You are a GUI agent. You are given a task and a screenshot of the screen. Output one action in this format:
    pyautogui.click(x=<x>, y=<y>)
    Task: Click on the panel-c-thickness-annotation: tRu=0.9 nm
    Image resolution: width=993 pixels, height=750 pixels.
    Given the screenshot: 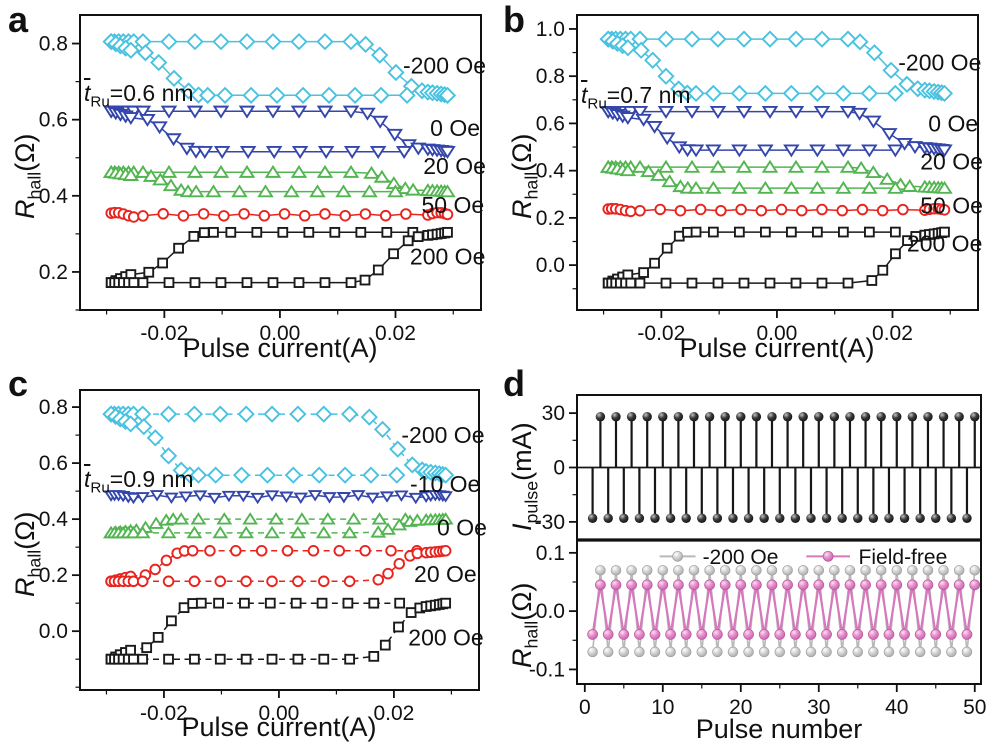 What is the action you would take?
    pyautogui.click(x=139, y=482)
    